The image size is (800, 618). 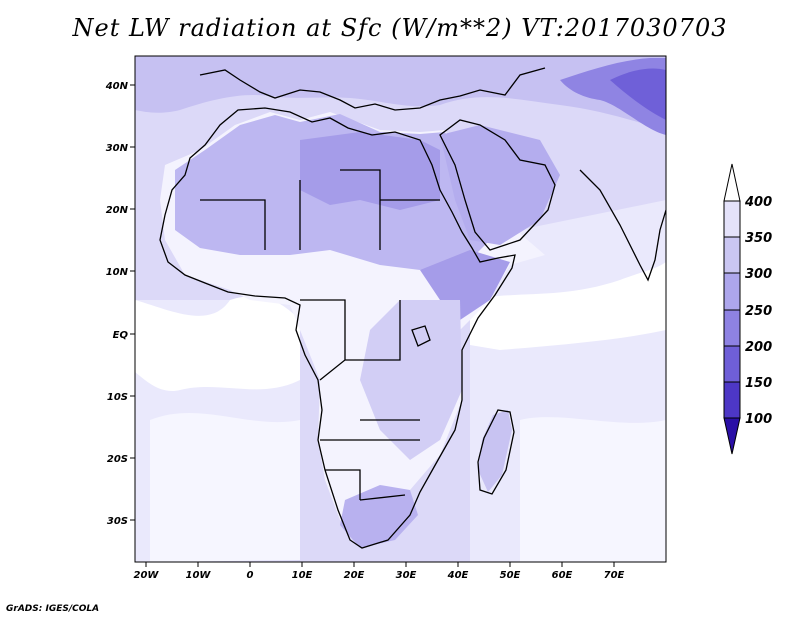 What do you see at coordinates (117, 86) in the screenshot?
I see `lat-label-40n: 40N` at bounding box center [117, 86].